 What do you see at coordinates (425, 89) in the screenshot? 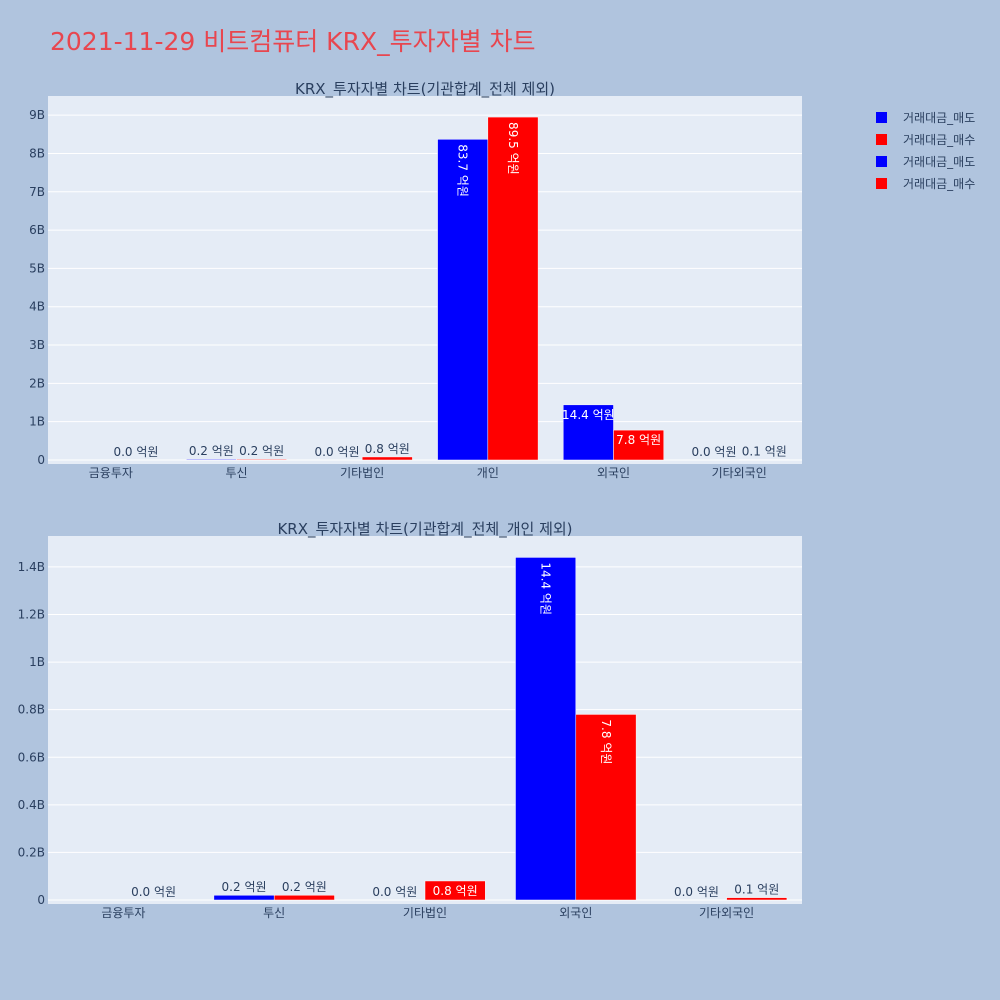
I see `chart-title: KRX_투자자별 차트(기관합계_전체 제외)` at bounding box center [425, 89].